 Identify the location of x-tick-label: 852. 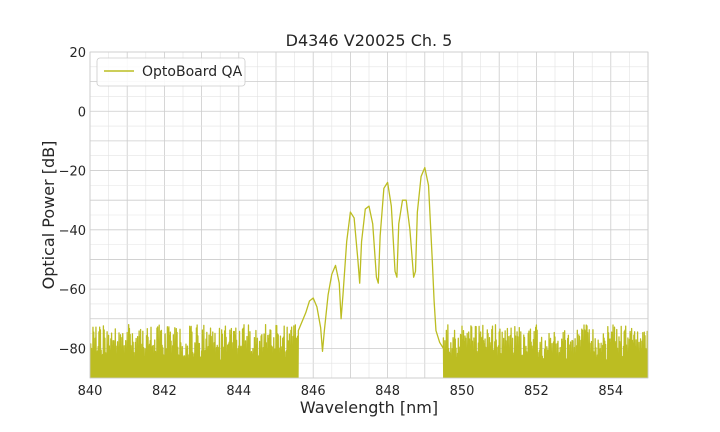
(536, 391).